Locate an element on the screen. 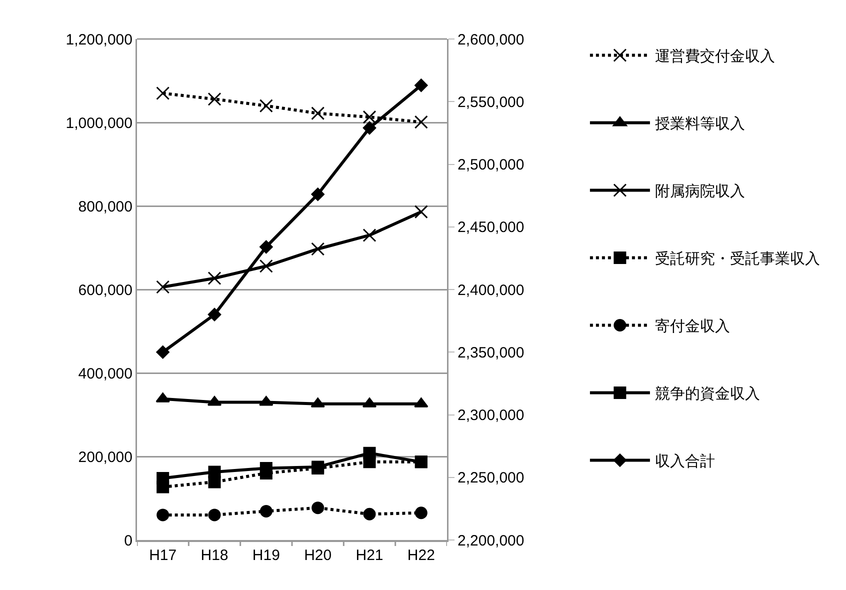 This screenshot has height=590, width=846. legend-label: 寄付金収入 is located at coordinates (692, 327).